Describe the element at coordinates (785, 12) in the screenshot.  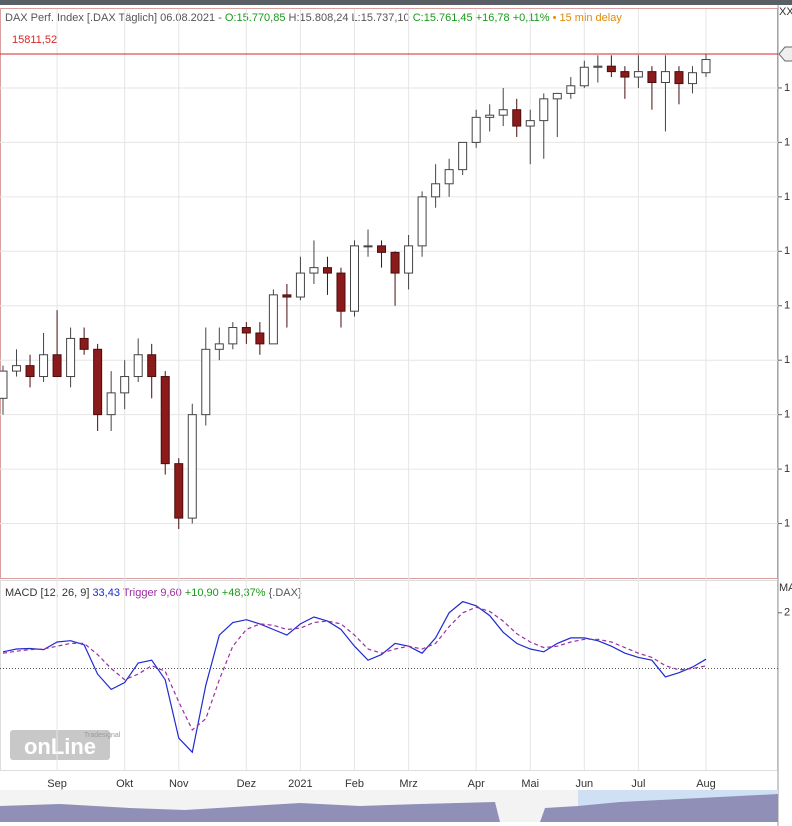
I see `corner-label: XX` at that location.